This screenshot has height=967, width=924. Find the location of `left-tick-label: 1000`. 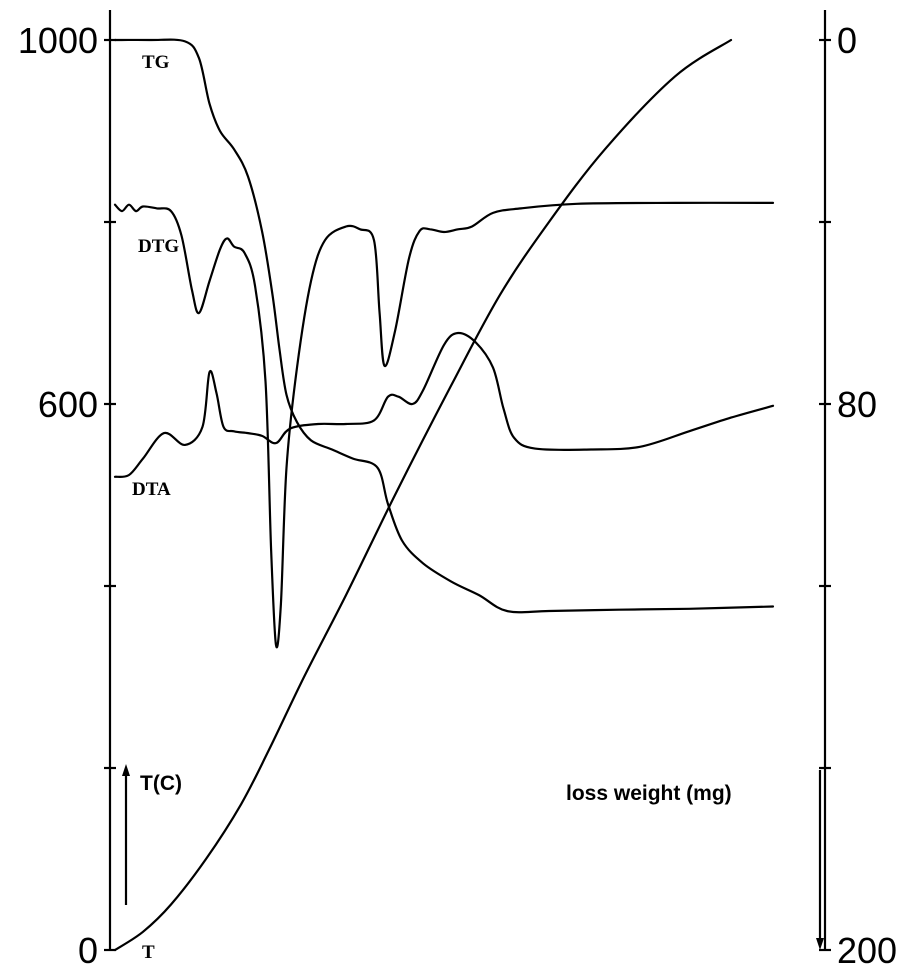

left-tick-label: 1000 is located at coordinates (58, 40).